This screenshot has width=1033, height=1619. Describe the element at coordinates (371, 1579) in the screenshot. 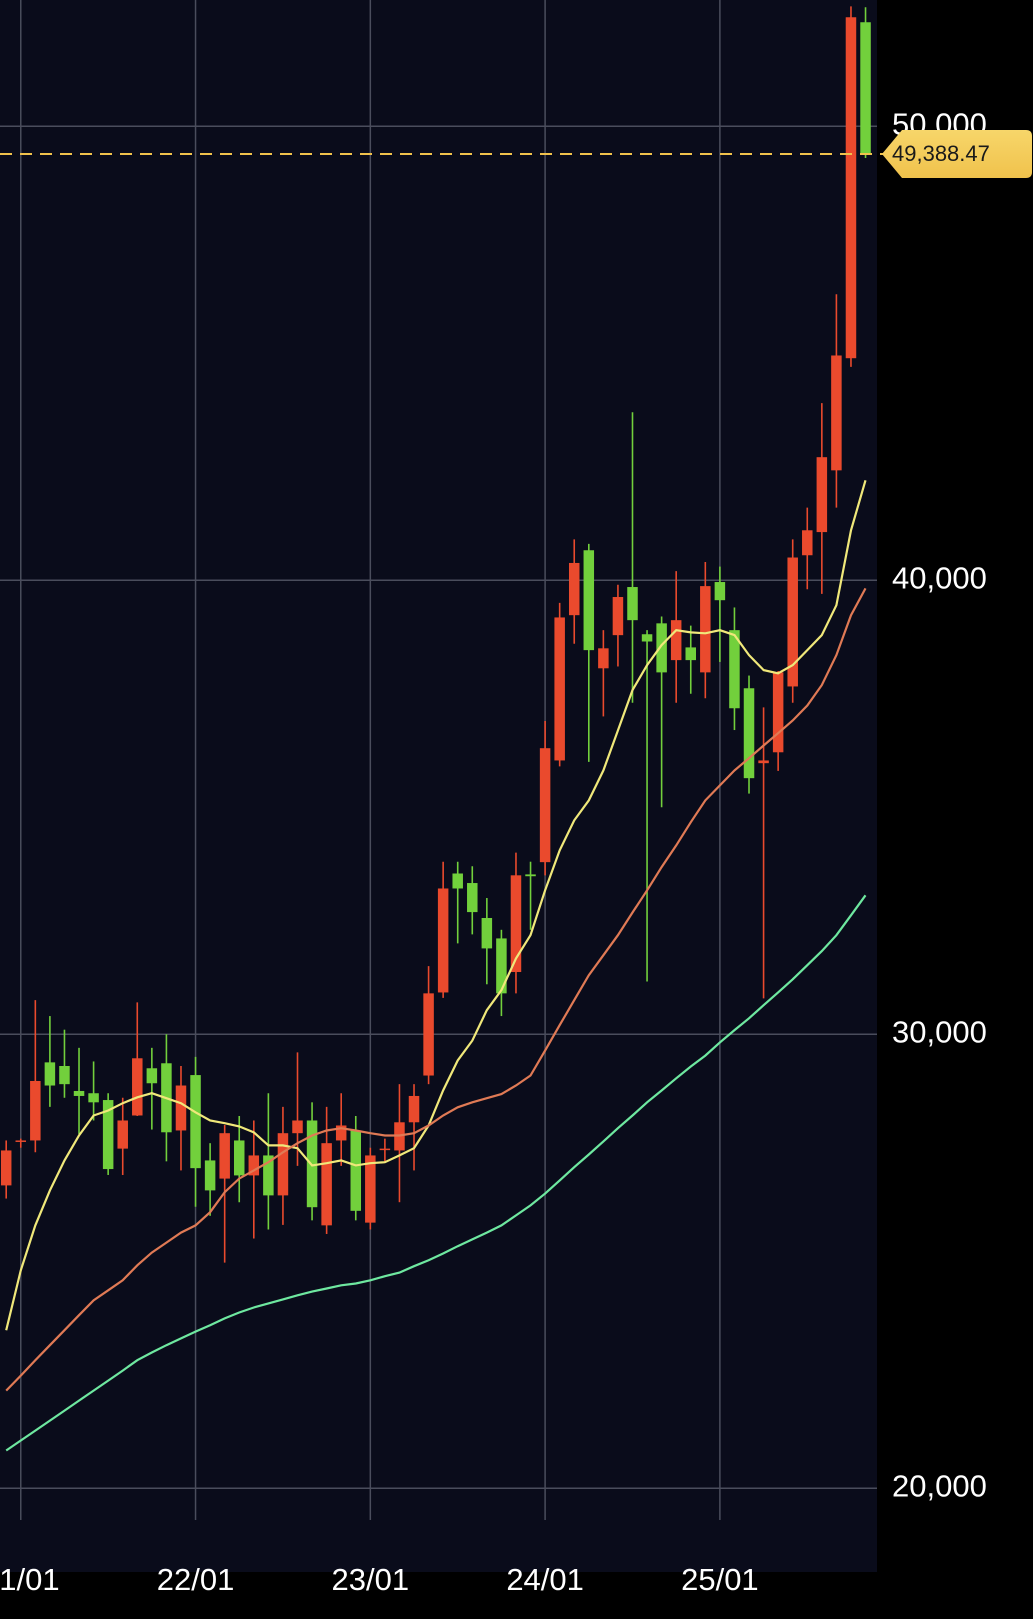

I see `x-tick-label: 23/01` at that location.